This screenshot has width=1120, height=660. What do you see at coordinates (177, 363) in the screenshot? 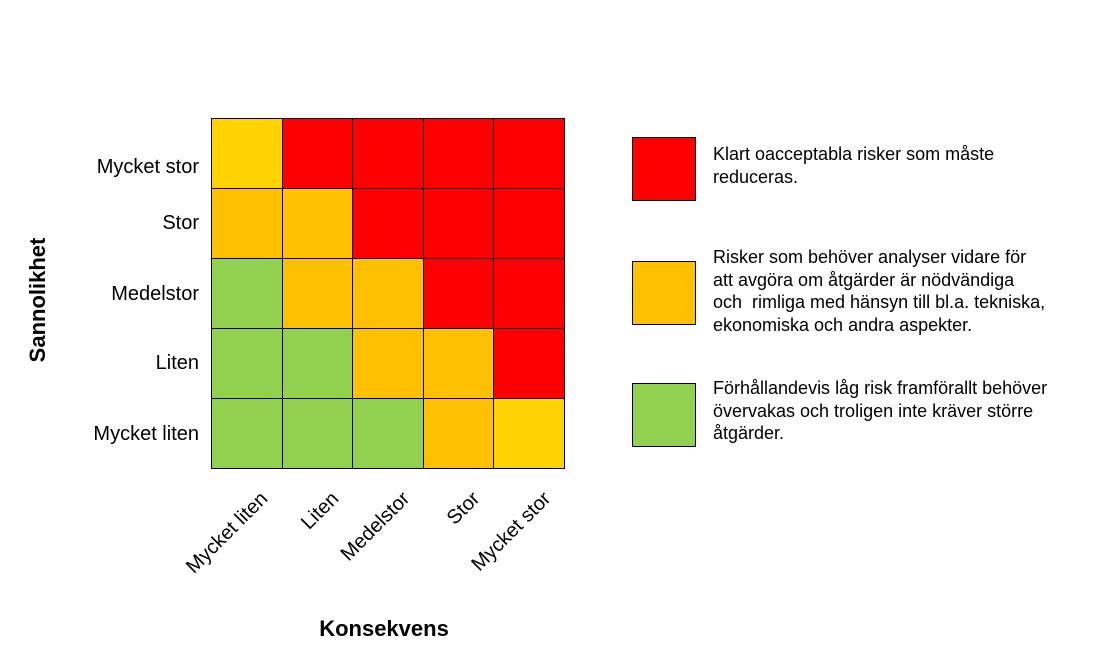
I see `y-label-liten: Liten` at bounding box center [177, 363].